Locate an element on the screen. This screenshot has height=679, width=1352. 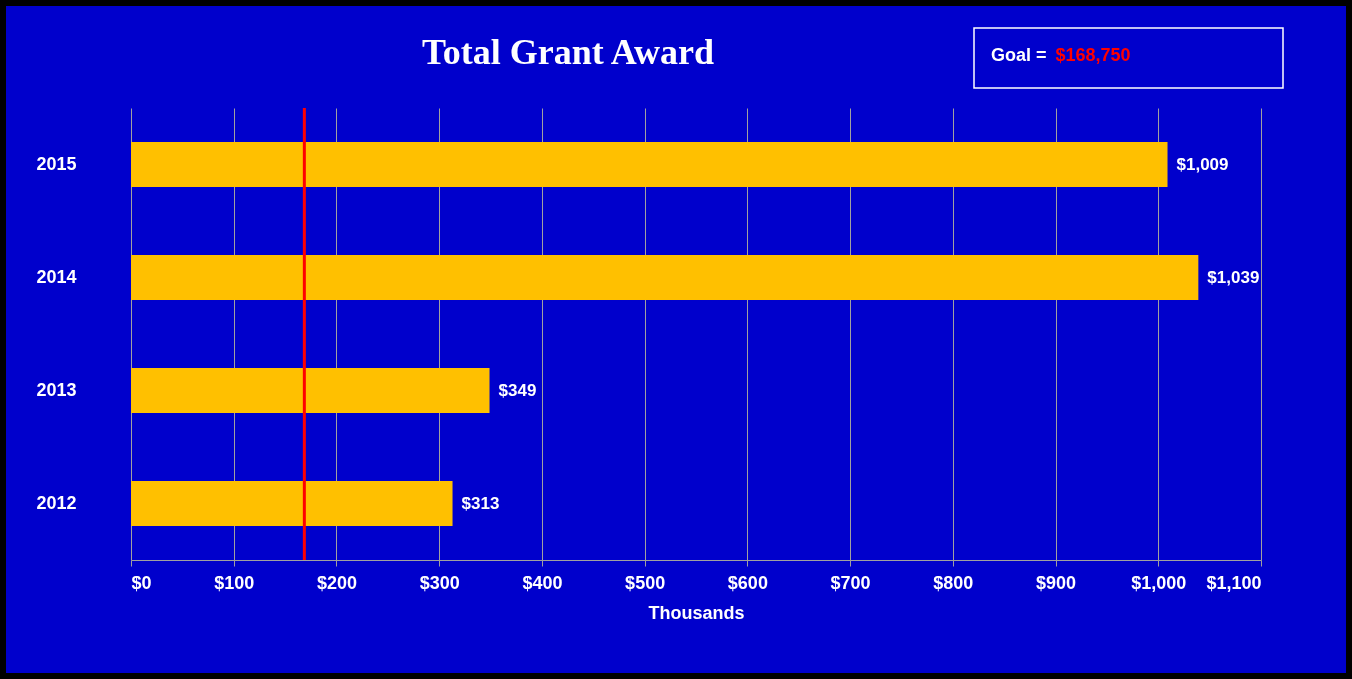
data-label: $313 is located at coordinates (480, 503).